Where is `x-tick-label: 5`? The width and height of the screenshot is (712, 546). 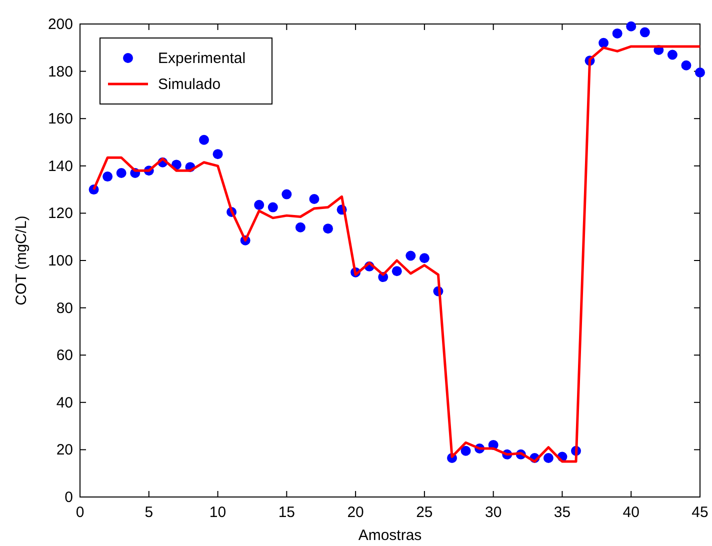 x-tick-label: 5 is located at coordinates (149, 512).